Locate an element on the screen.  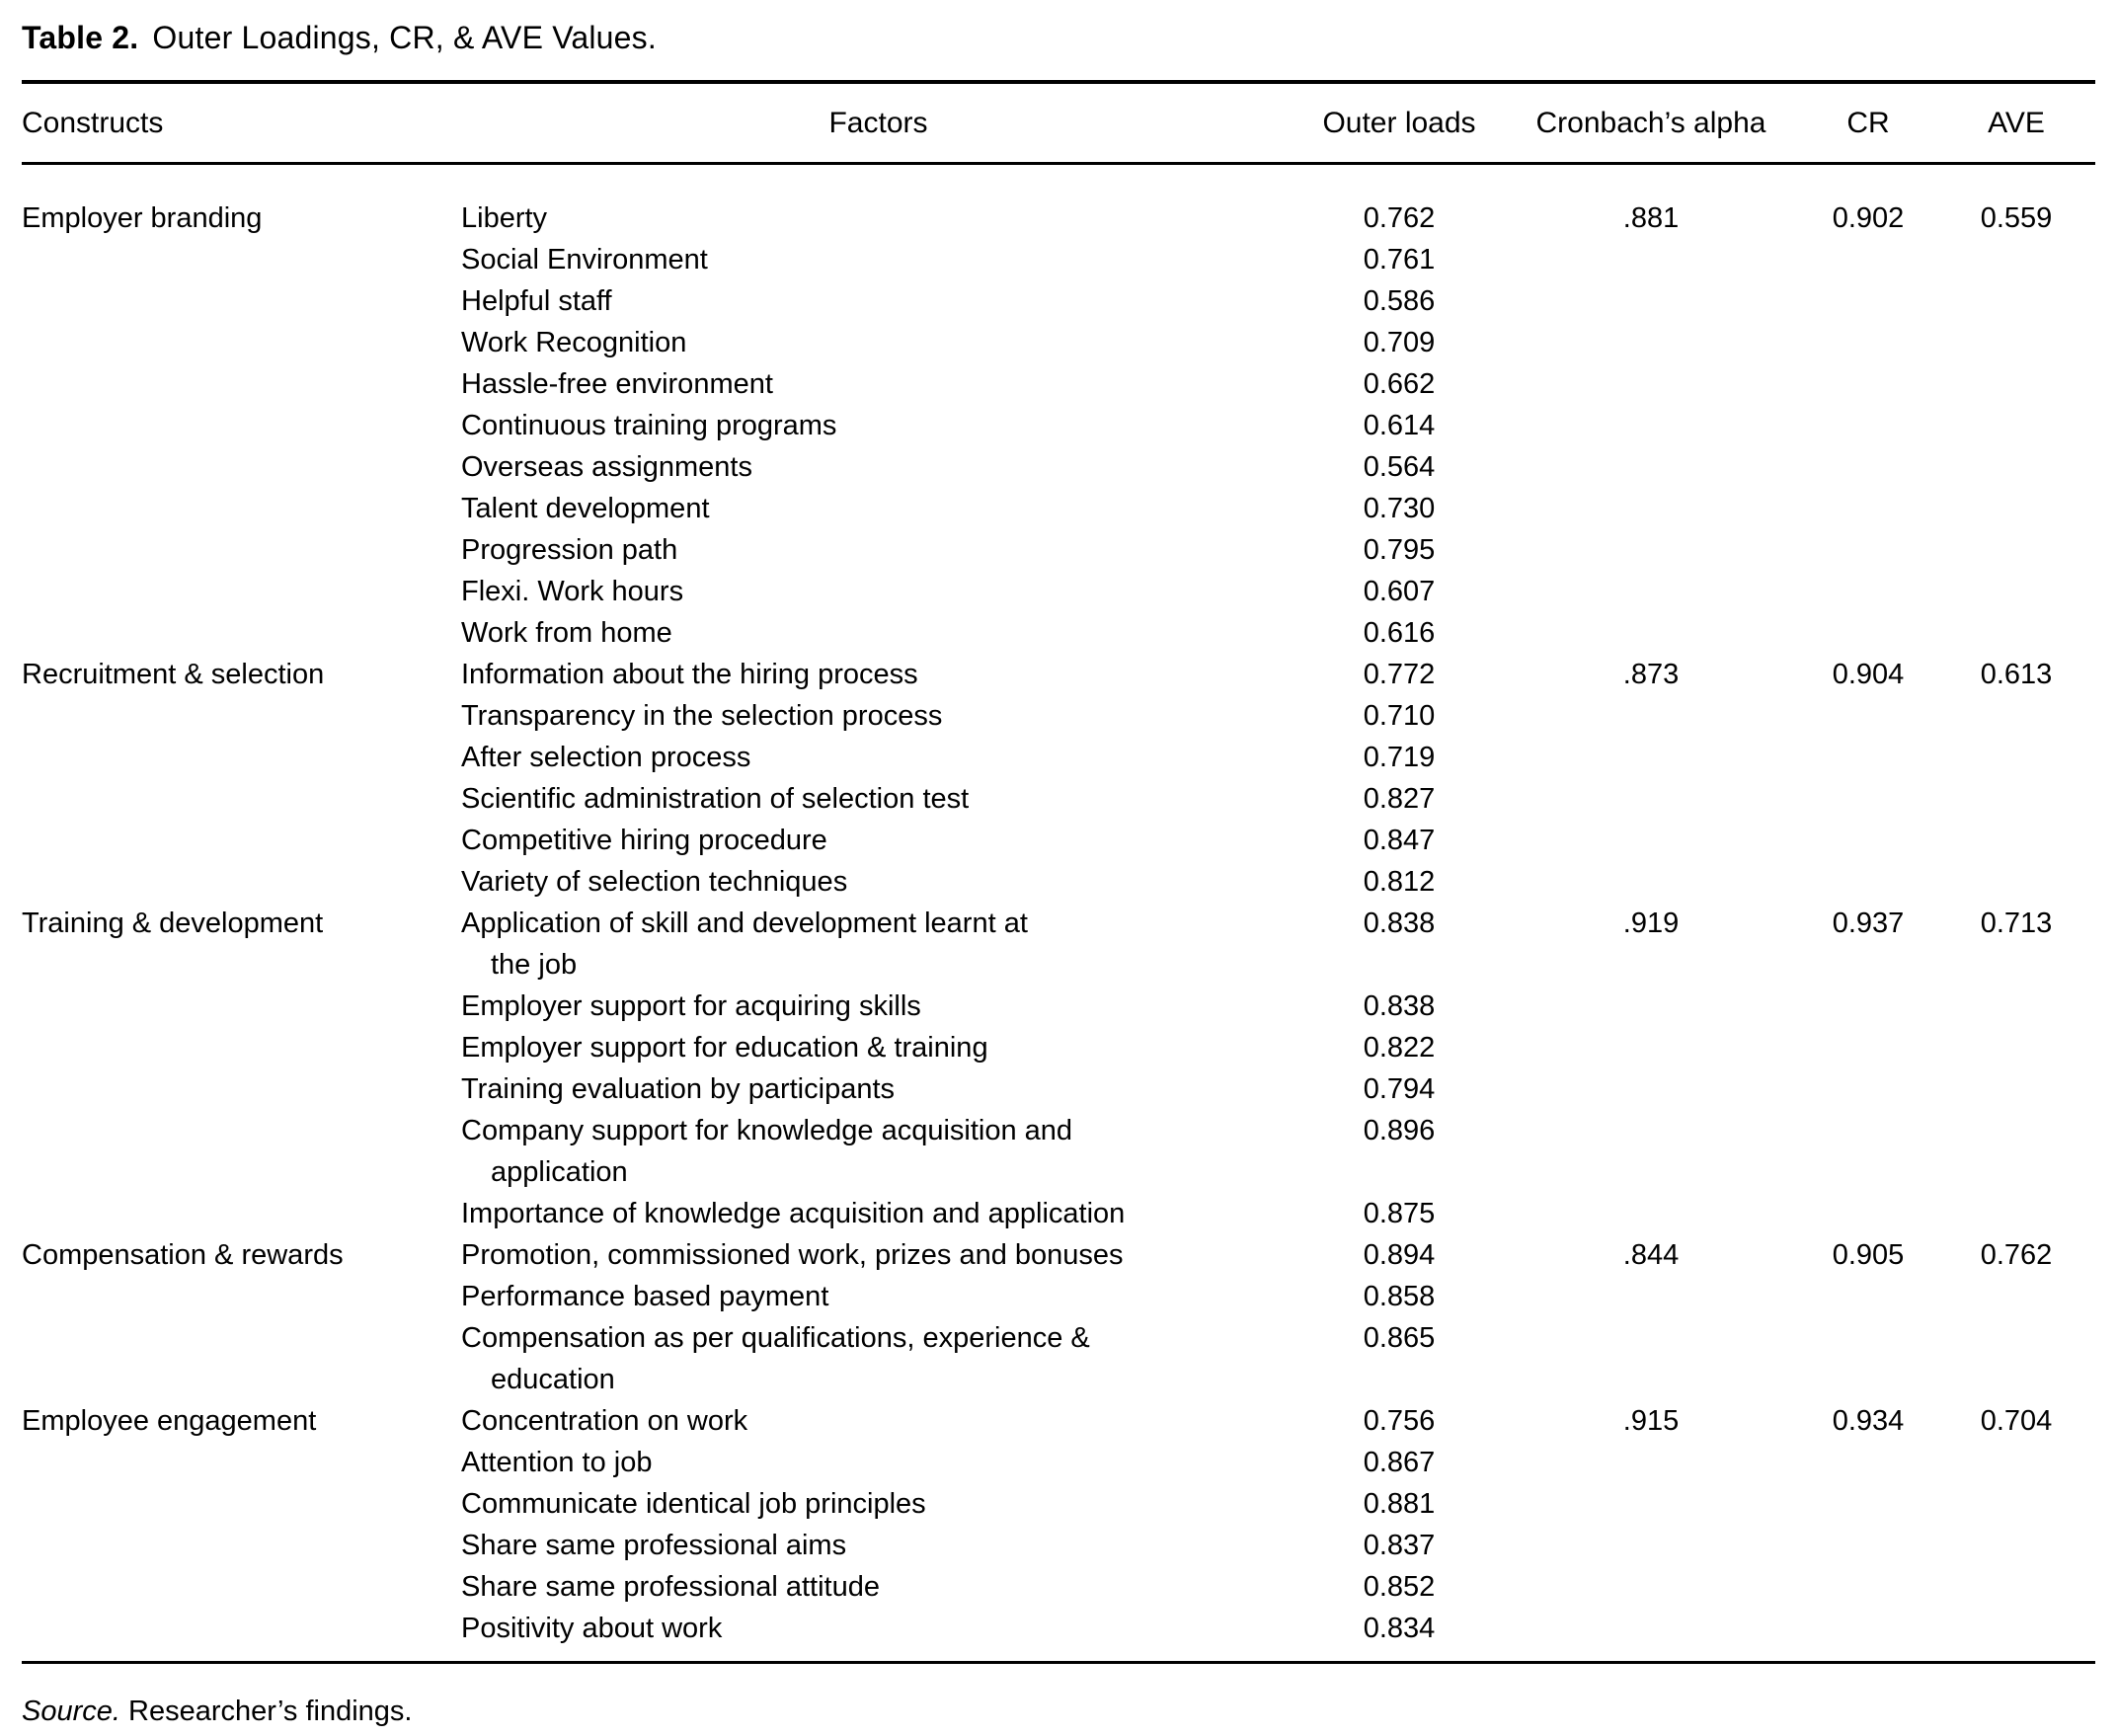
outer-loads-cell: 0.794 is located at coordinates (1399, 1089).